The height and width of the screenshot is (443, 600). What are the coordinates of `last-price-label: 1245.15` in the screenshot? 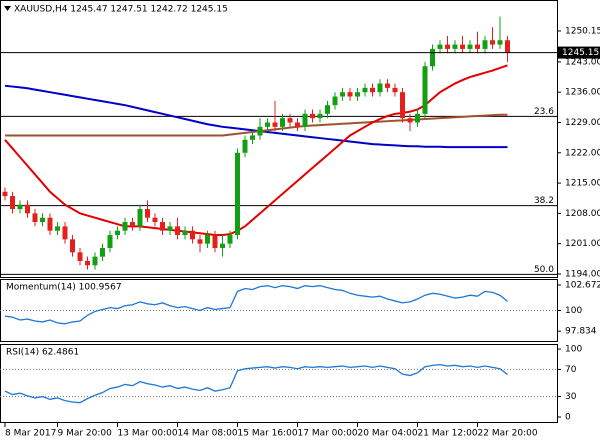 It's located at (580, 53).